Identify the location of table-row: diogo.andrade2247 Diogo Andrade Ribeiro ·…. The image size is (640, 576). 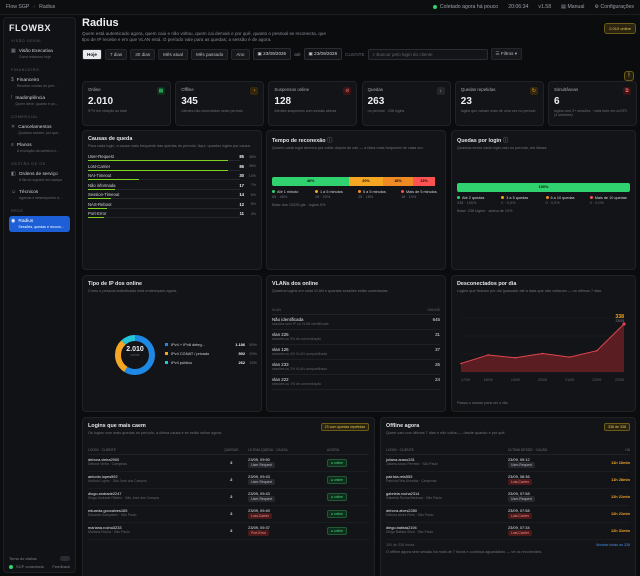
(228, 497).